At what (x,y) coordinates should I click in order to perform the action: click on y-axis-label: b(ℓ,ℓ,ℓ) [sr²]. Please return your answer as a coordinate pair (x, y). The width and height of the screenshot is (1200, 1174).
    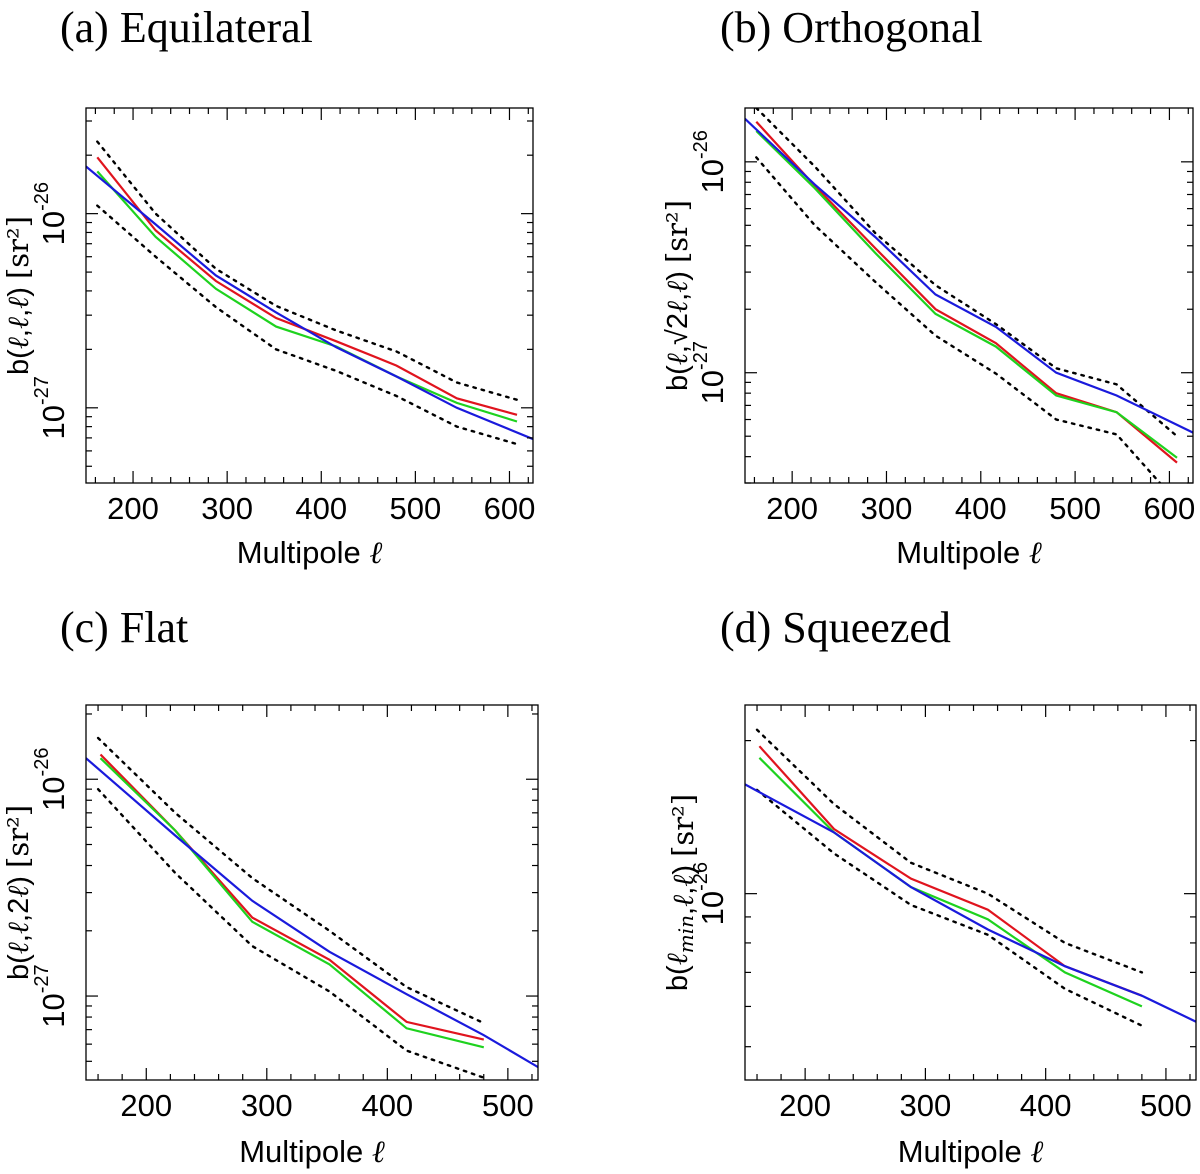
    Looking at the image, I should click on (18, 295).